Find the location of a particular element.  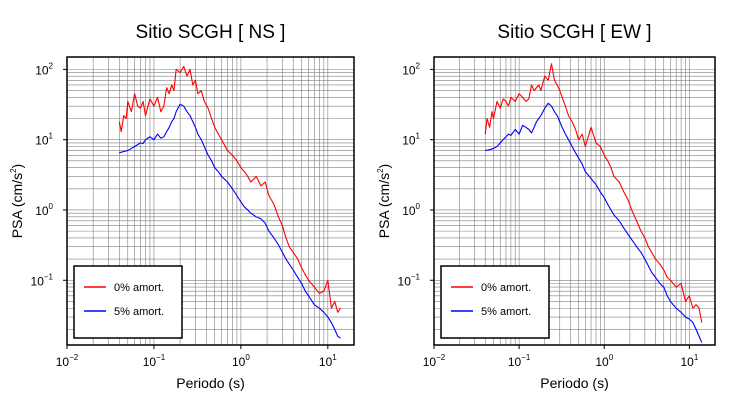

chart-title: Sitio SCGH [ EW ] is located at coordinates (574, 32).